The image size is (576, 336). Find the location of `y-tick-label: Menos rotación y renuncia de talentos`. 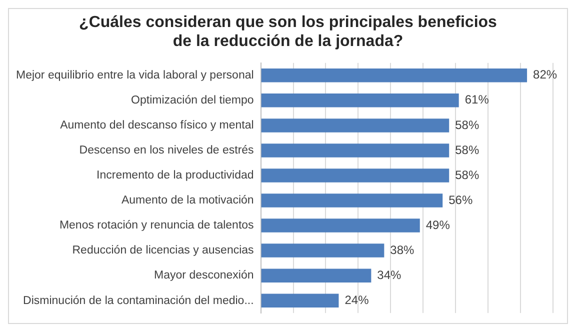

y-tick-label: Menos rotación y renuncia de talentos is located at coordinates (156, 226).